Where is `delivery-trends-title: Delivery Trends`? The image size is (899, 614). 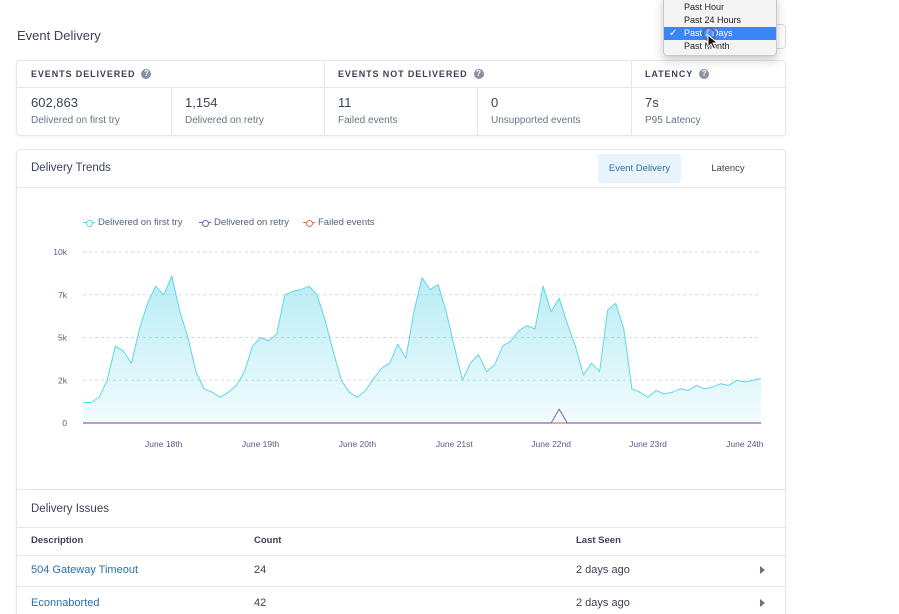 delivery-trends-title: Delivery Trends is located at coordinates (71, 168).